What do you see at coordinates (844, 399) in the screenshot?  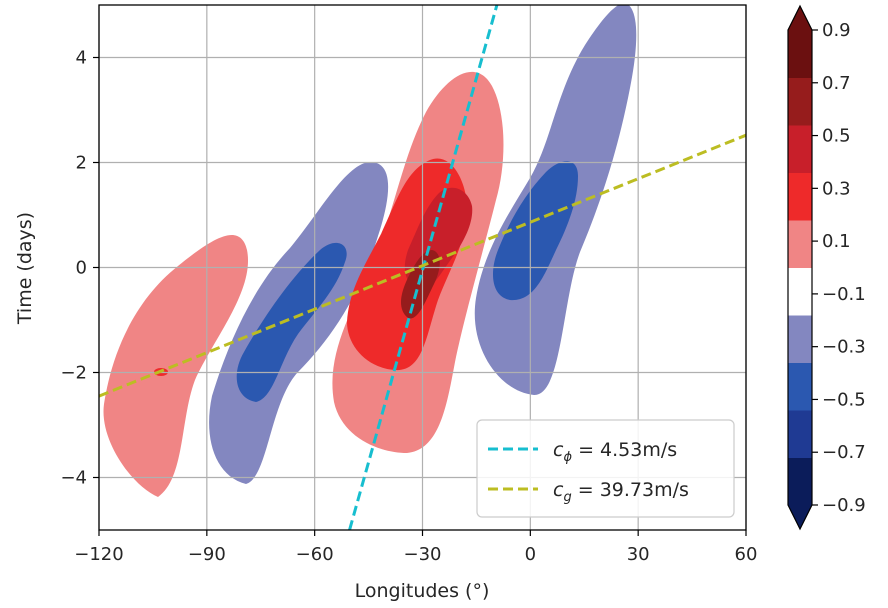 I see `colorbar-tick-label: −0.5` at bounding box center [844, 399].